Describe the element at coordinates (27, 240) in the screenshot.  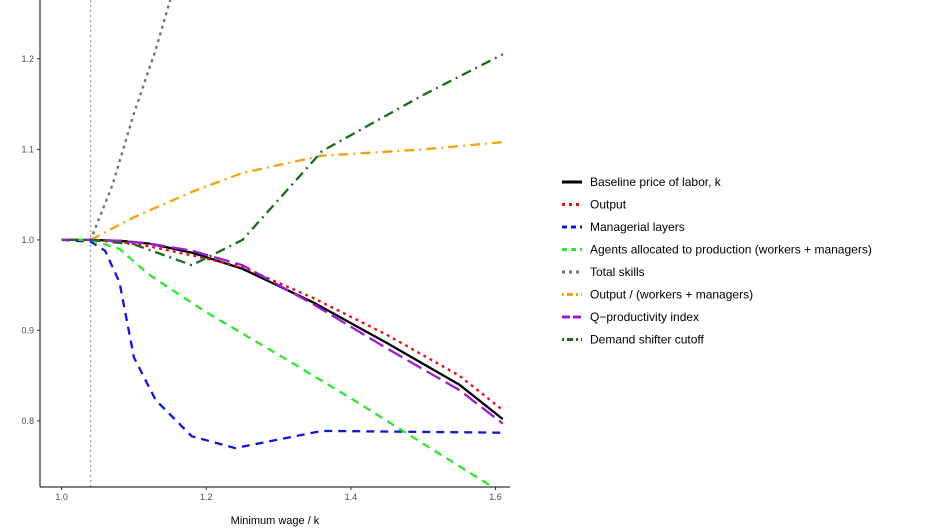
I see `y-tick-label: 1.0` at that location.